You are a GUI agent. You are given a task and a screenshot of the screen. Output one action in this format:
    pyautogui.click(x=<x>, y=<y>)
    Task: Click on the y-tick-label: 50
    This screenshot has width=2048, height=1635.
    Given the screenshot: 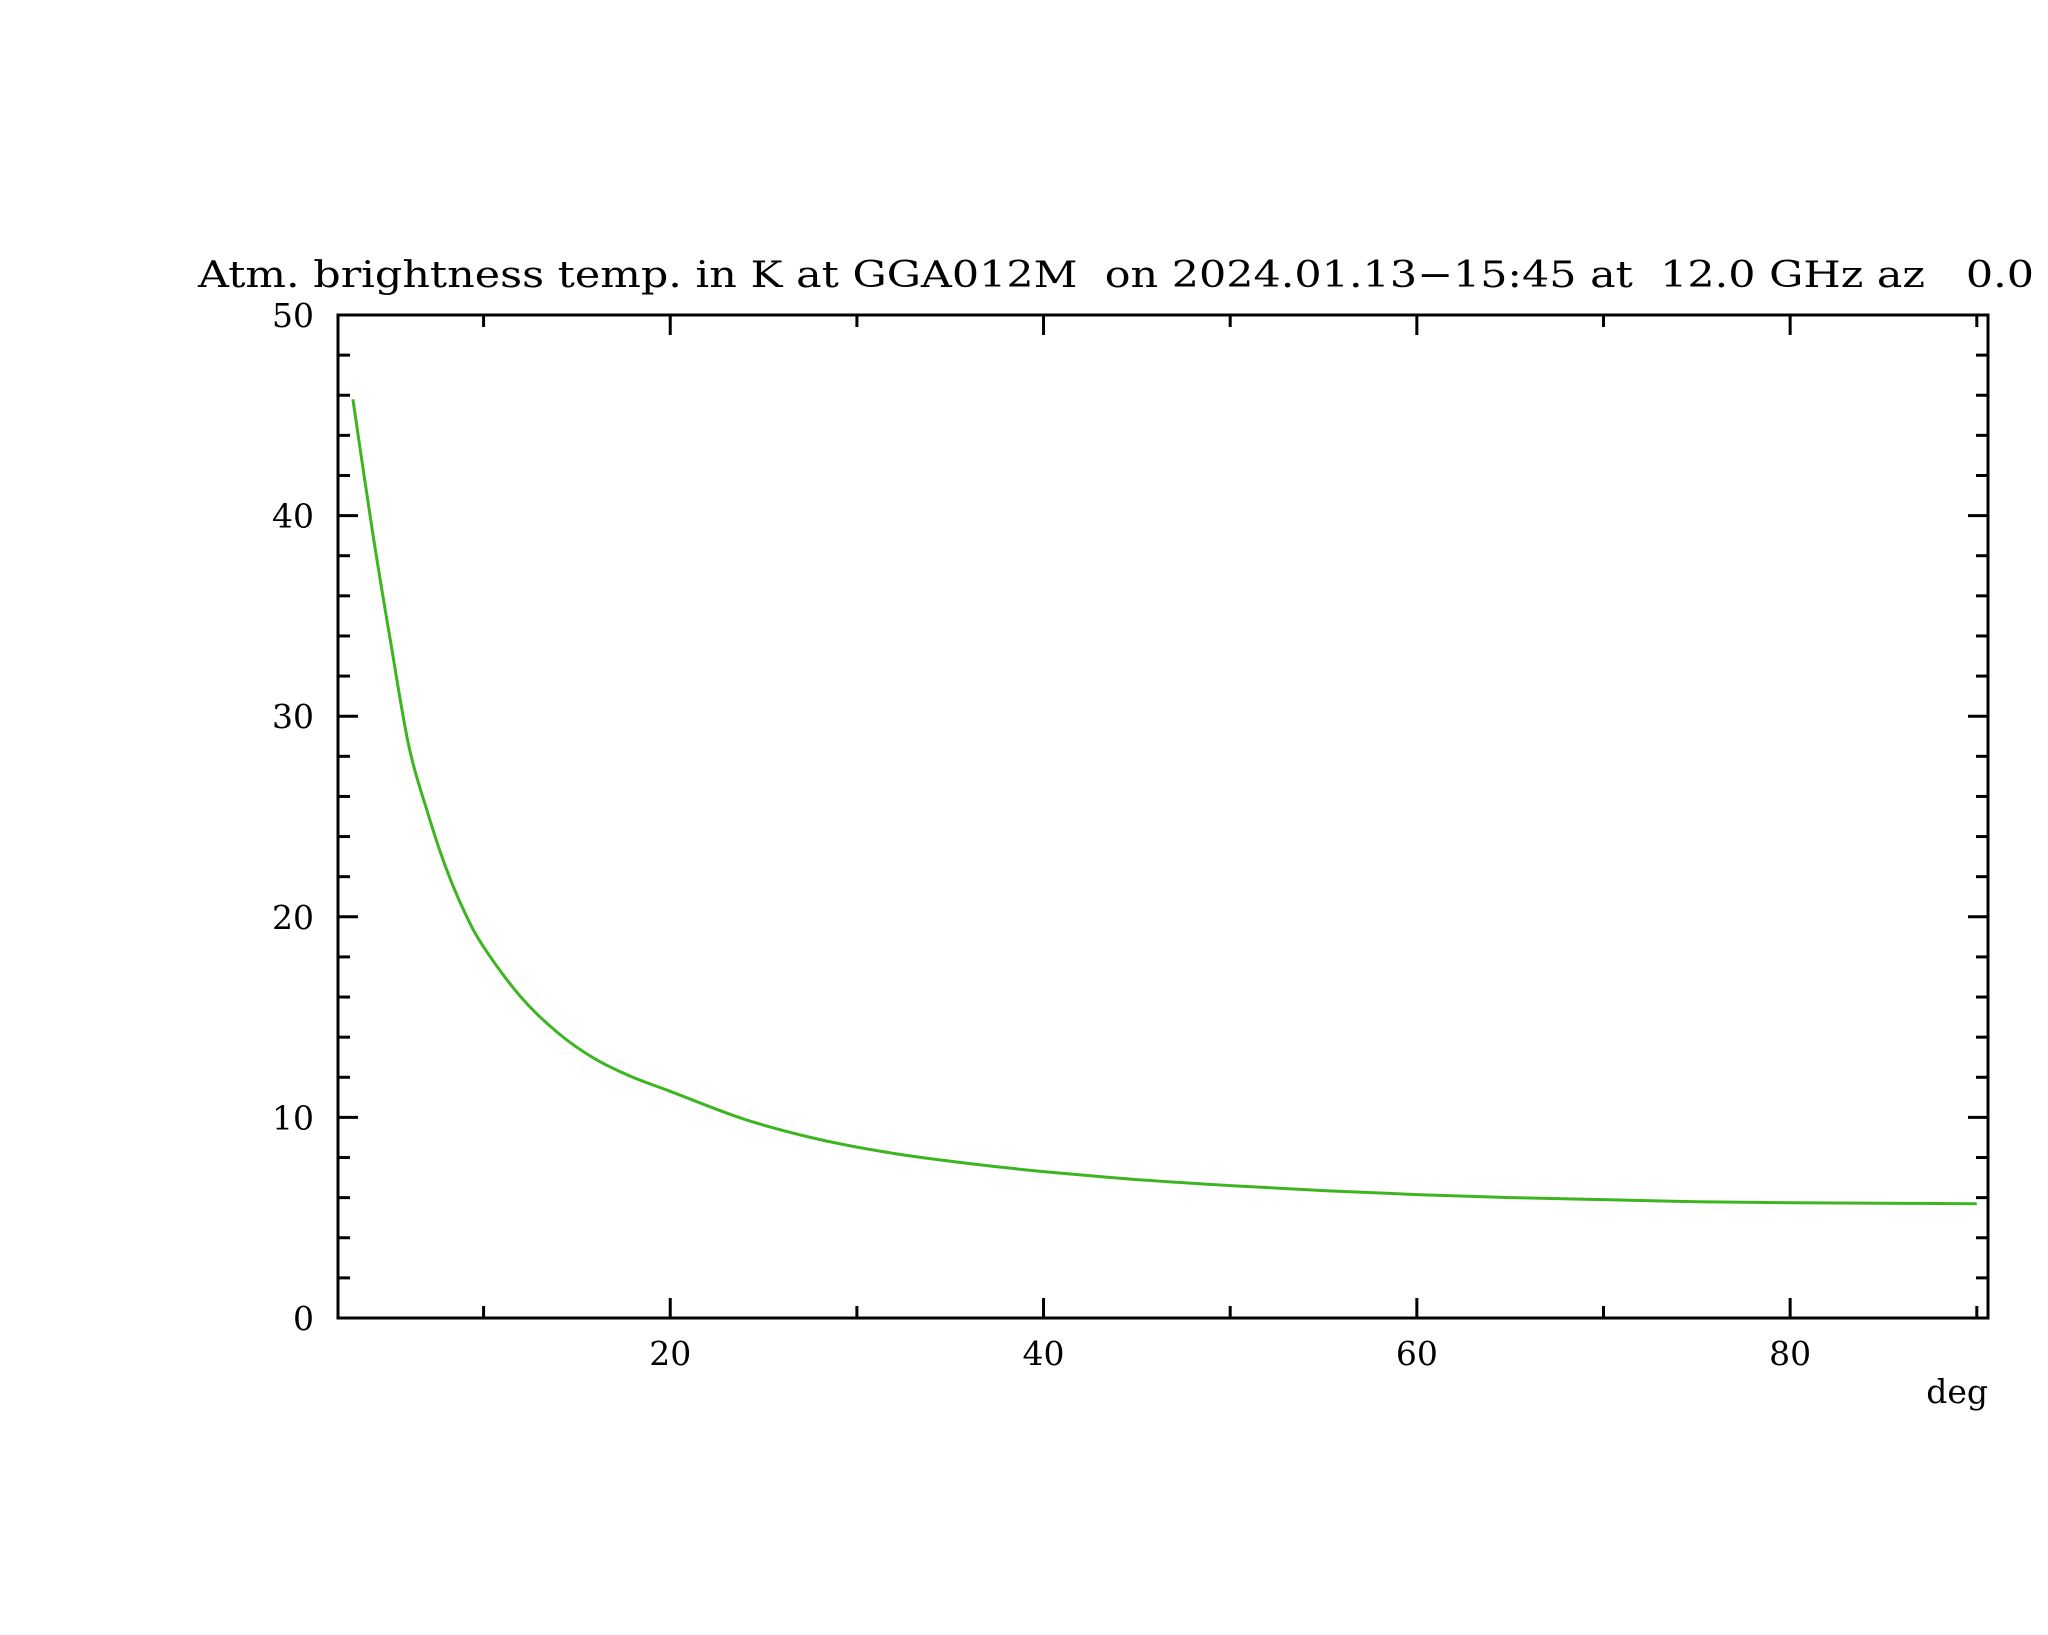 What is the action you would take?
    pyautogui.click(x=293, y=315)
    